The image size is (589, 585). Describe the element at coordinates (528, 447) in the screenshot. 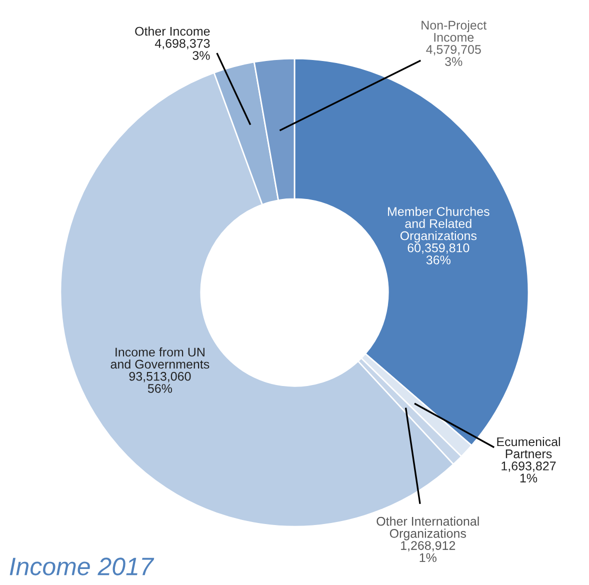

I see `slice-label: Ecumenical Partners` at that location.